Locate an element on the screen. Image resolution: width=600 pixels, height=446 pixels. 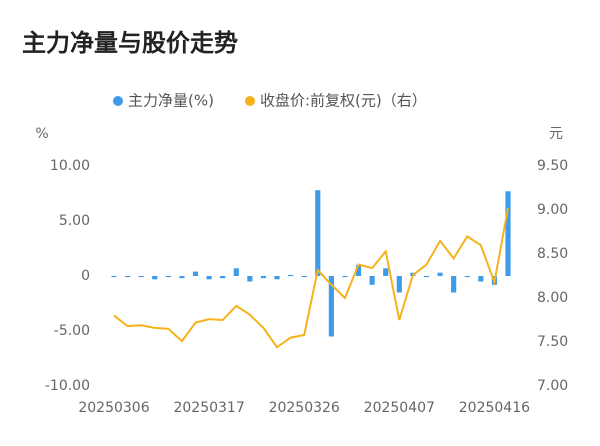
y2-tick-label: 8.50 is located at coordinates (552, 254).